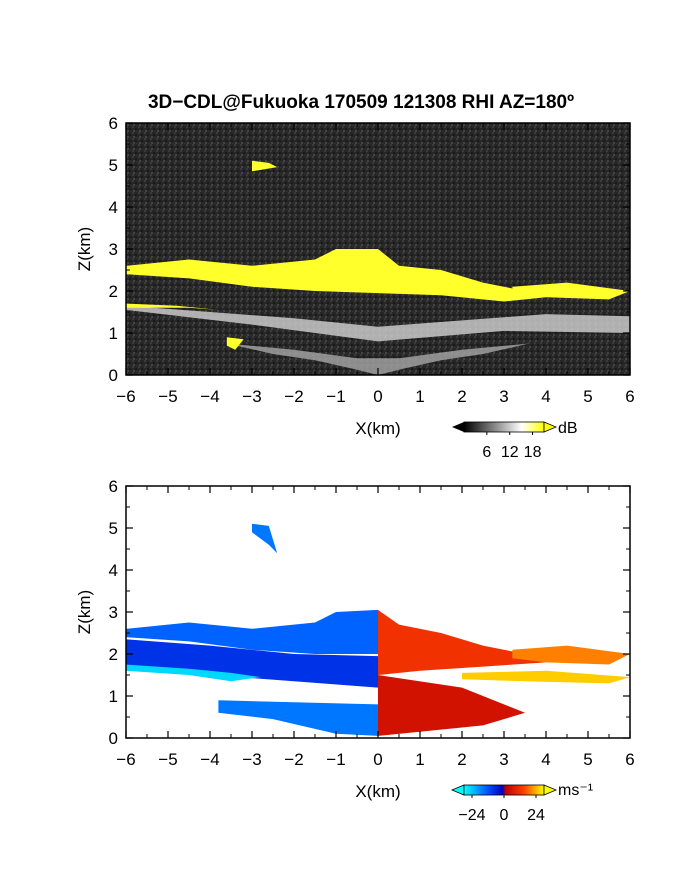 The height and width of the screenshot is (880, 680). What do you see at coordinates (377, 428) in the screenshot?
I see `x-axis-label-backscatter: X(km)` at bounding box center [377, 428].